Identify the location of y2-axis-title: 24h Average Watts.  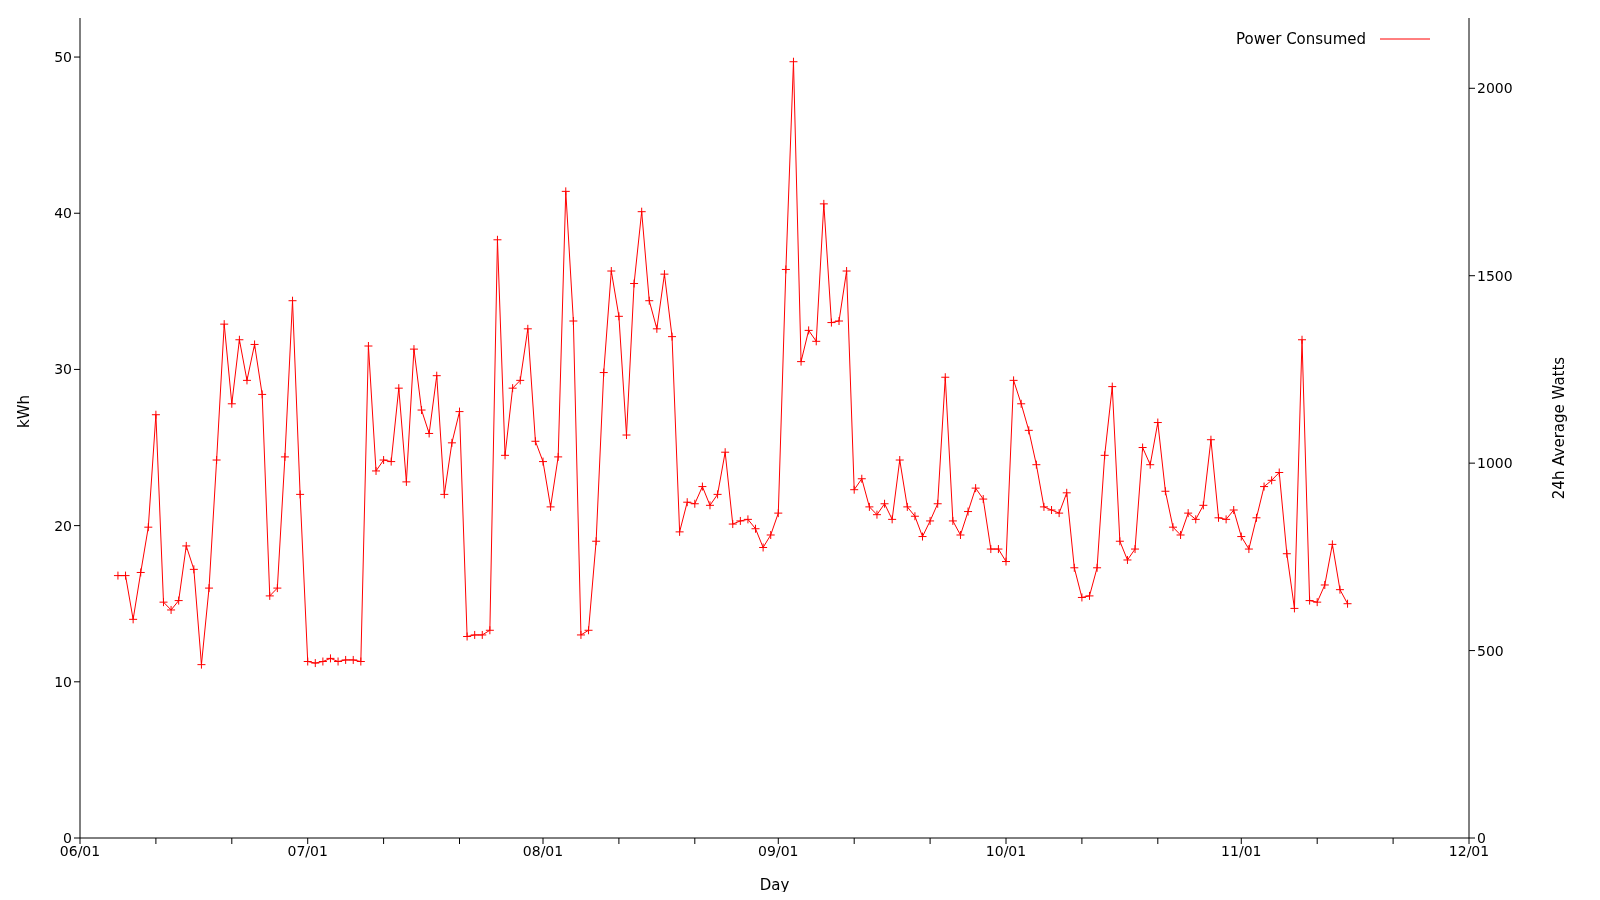
(1559, 428).